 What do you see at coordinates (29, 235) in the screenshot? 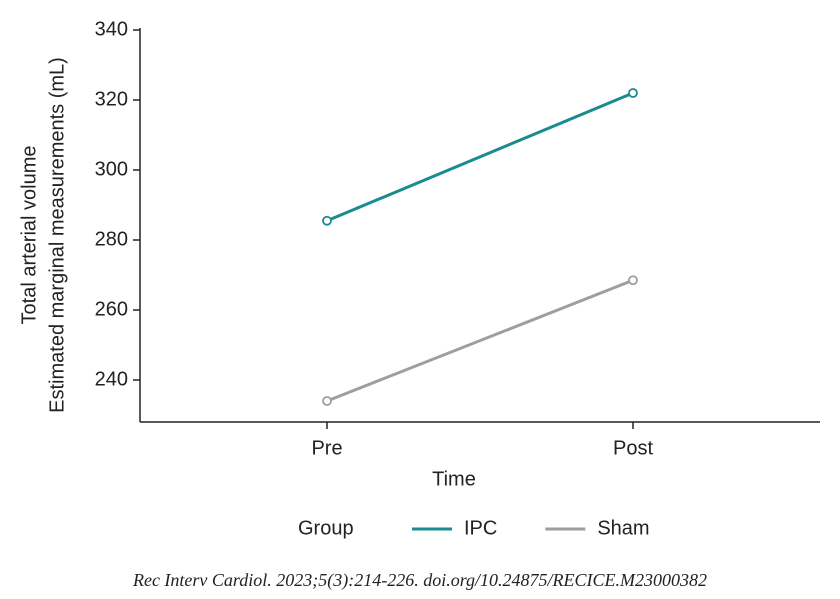
I see `y-axis-label: Total arterial volume` at bounding box center [29, 235].